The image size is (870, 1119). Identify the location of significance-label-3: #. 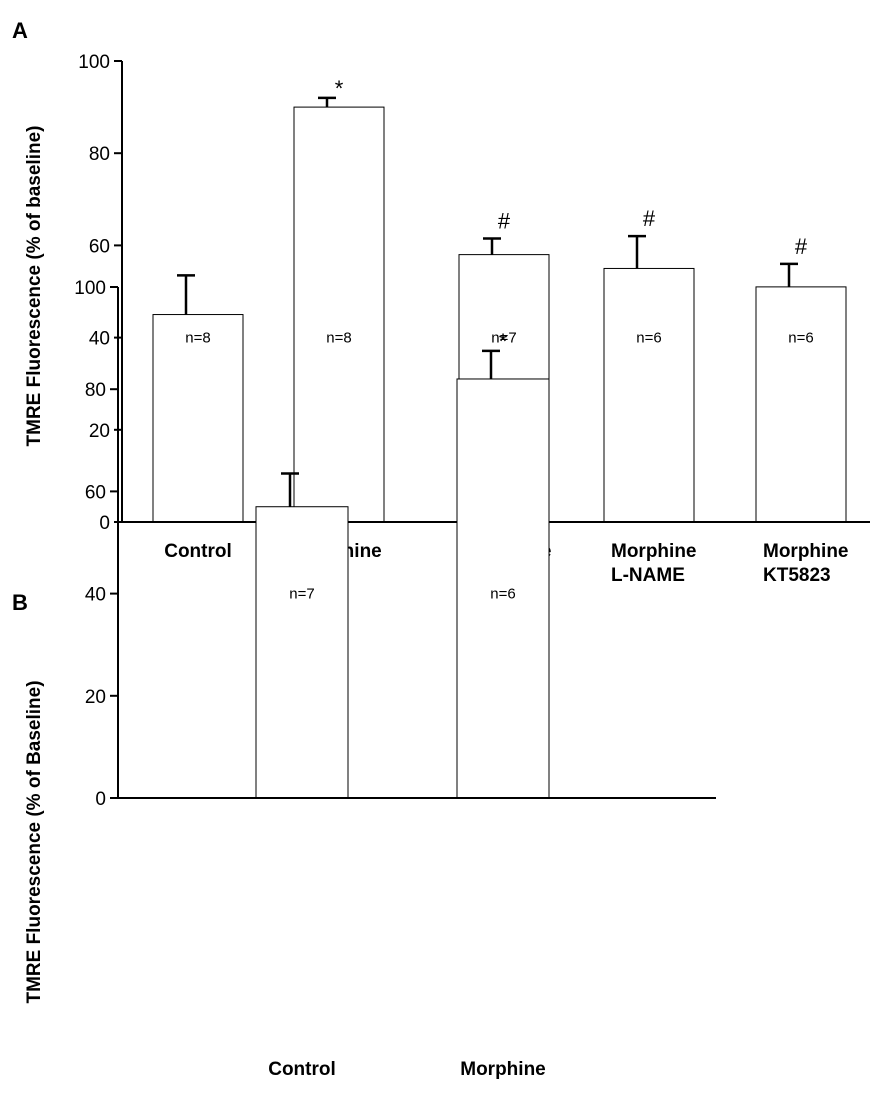
(649, 218).